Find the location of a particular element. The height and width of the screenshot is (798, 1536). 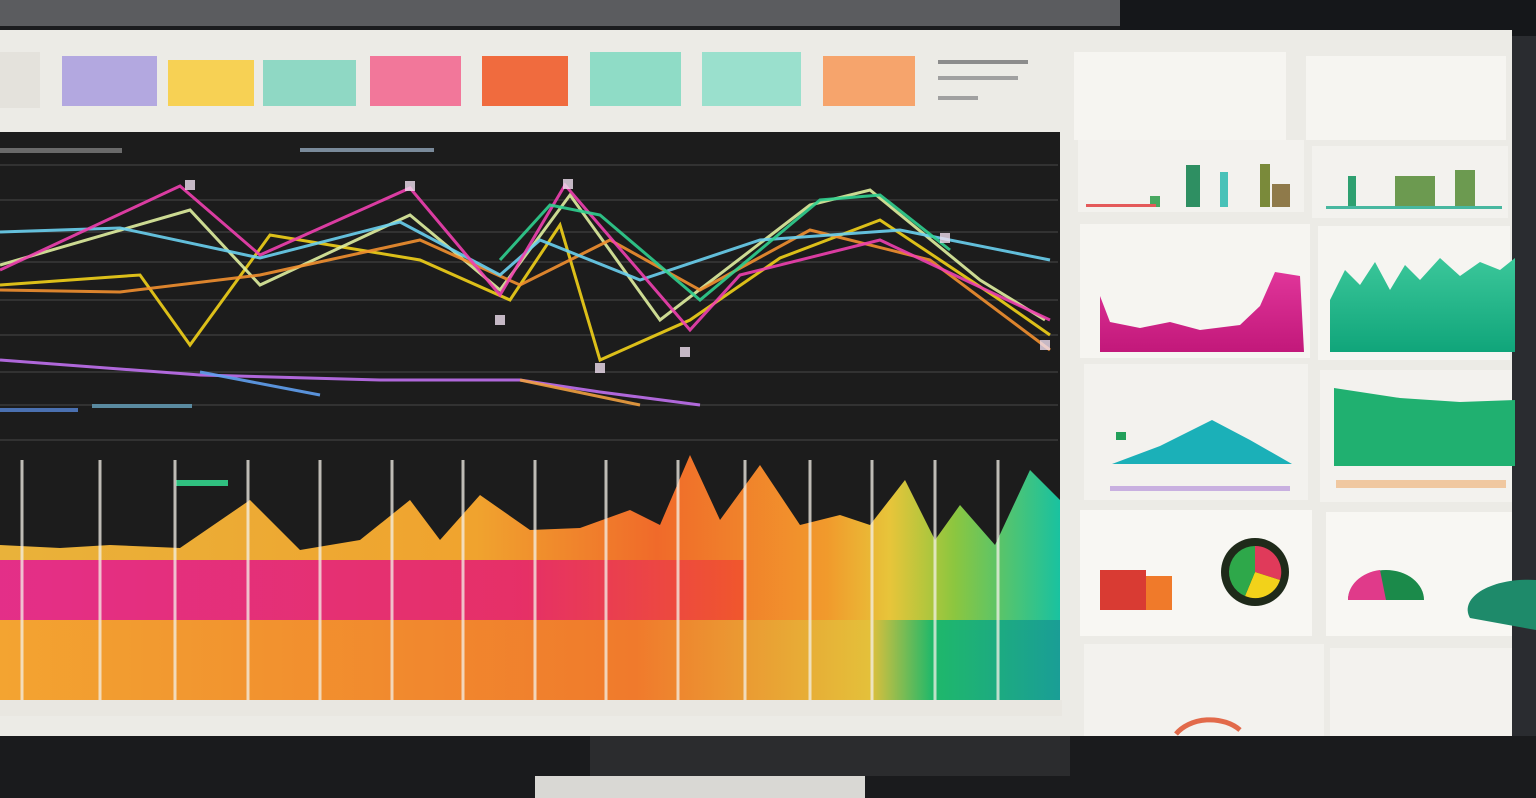

pie is located at coordinates (1501, 604).